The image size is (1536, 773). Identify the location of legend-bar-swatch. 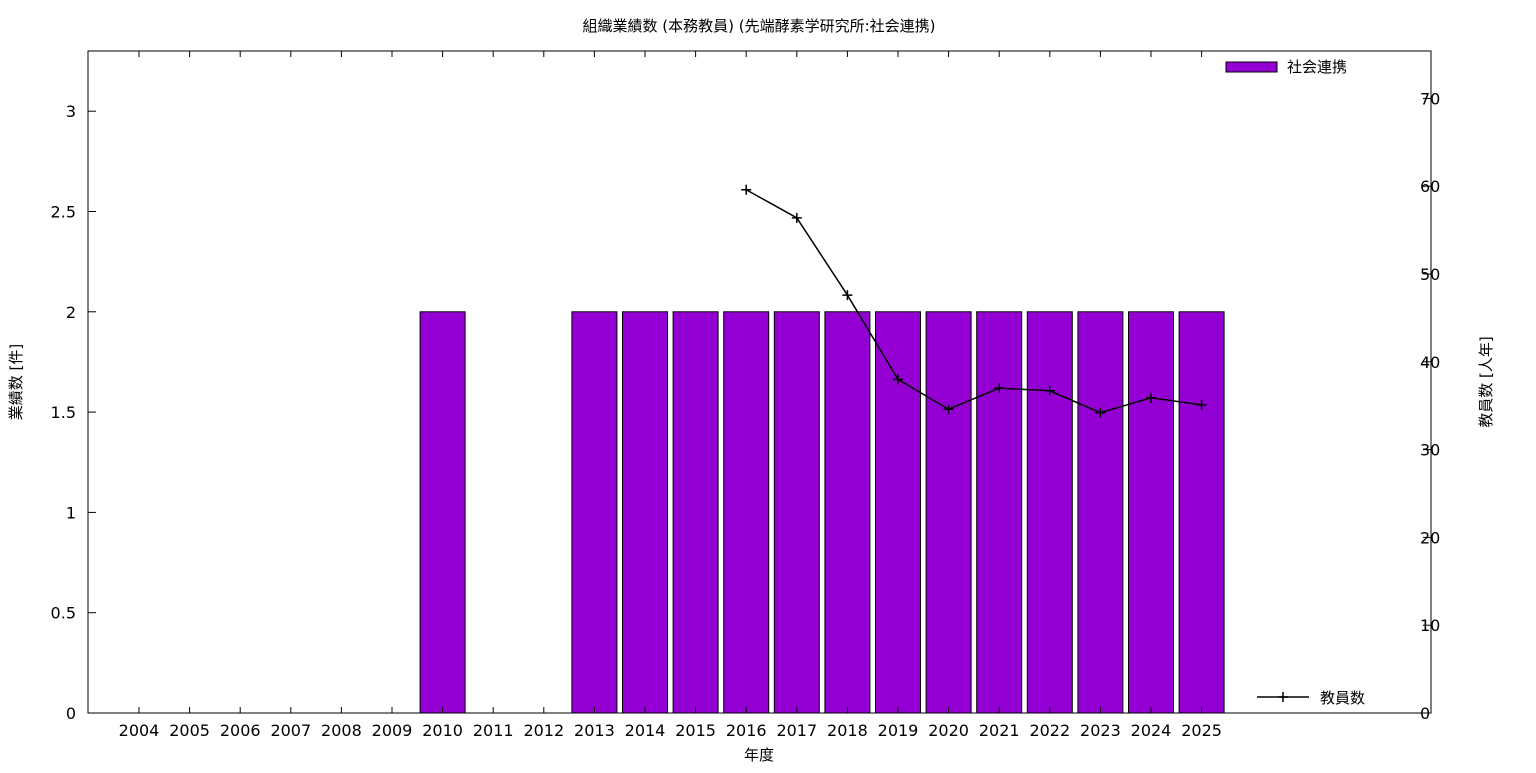
(1251, 67).